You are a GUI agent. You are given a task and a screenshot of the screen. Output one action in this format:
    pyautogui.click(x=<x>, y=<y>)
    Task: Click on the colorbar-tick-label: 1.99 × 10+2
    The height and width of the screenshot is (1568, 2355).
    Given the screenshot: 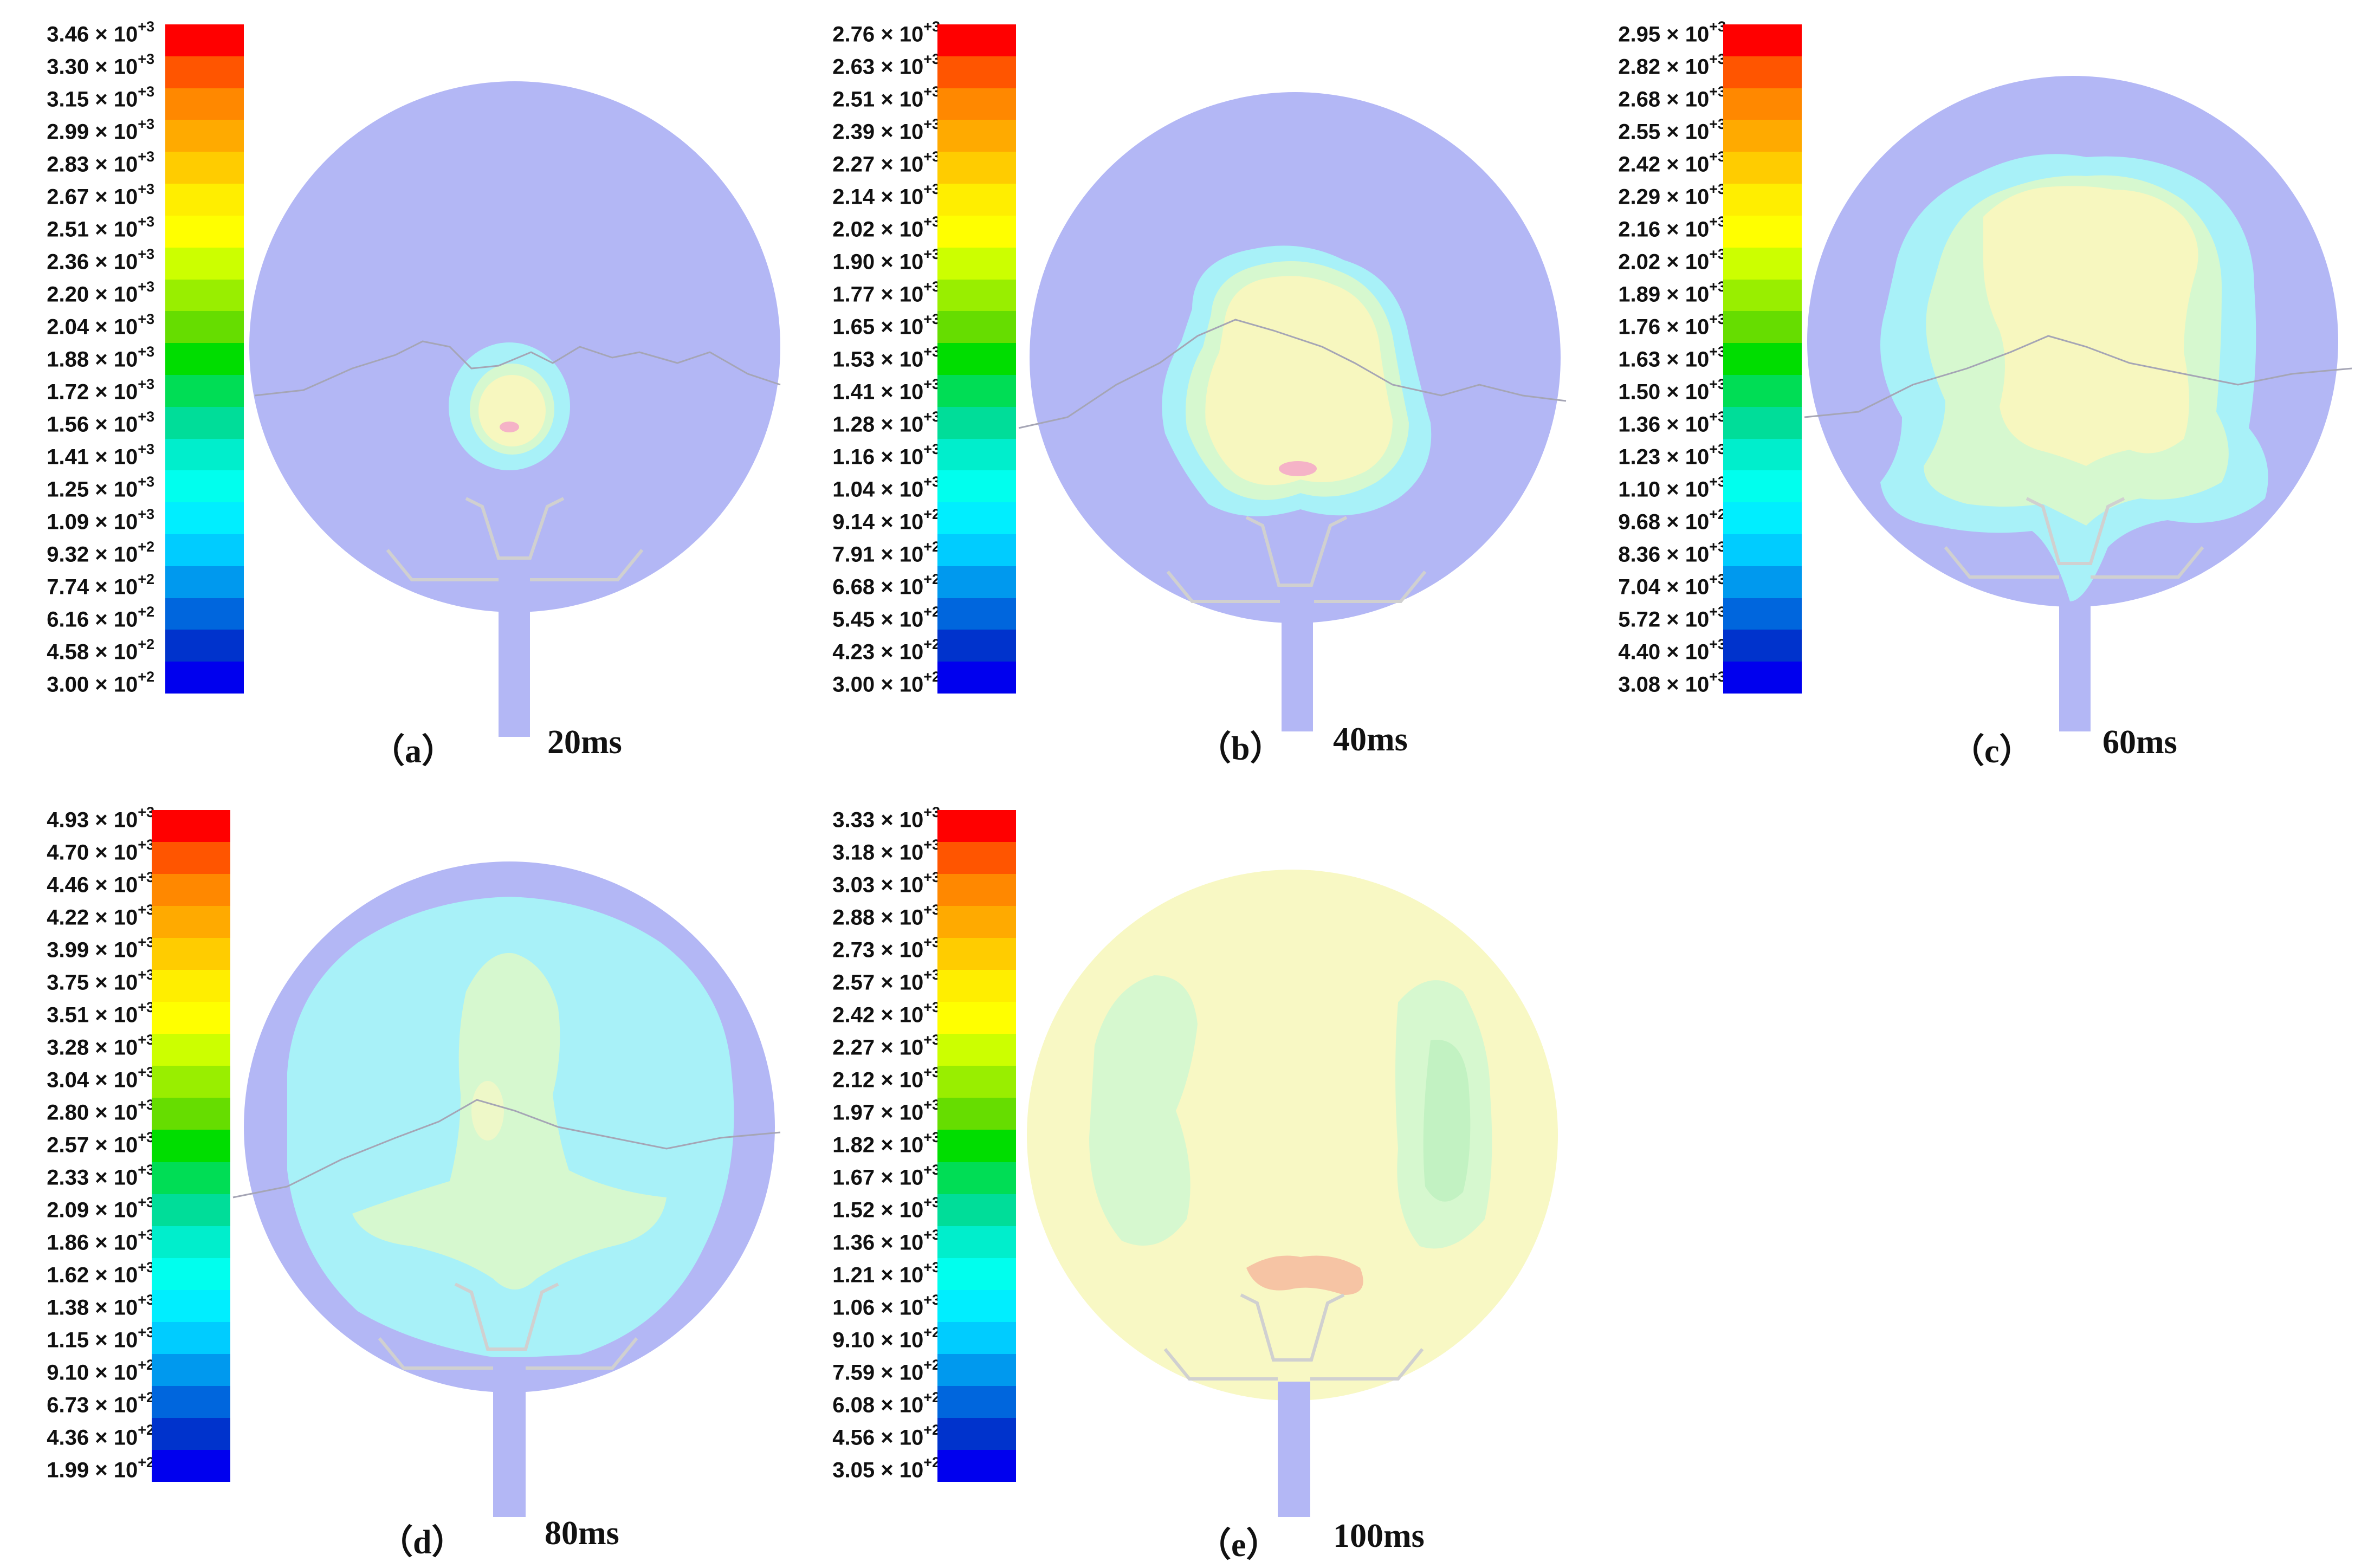 What is the action you would take?
    pyautogui.click(x=100, y=1468)
    